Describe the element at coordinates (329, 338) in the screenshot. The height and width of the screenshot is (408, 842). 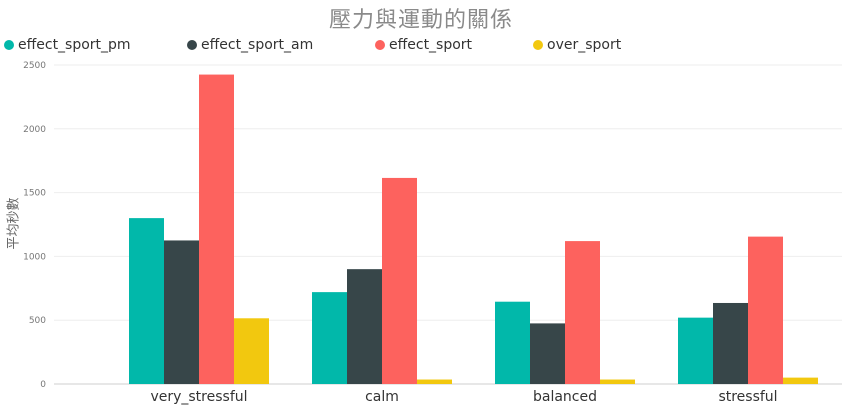
I see `bar-effect-sport-pm-calm` at that location.